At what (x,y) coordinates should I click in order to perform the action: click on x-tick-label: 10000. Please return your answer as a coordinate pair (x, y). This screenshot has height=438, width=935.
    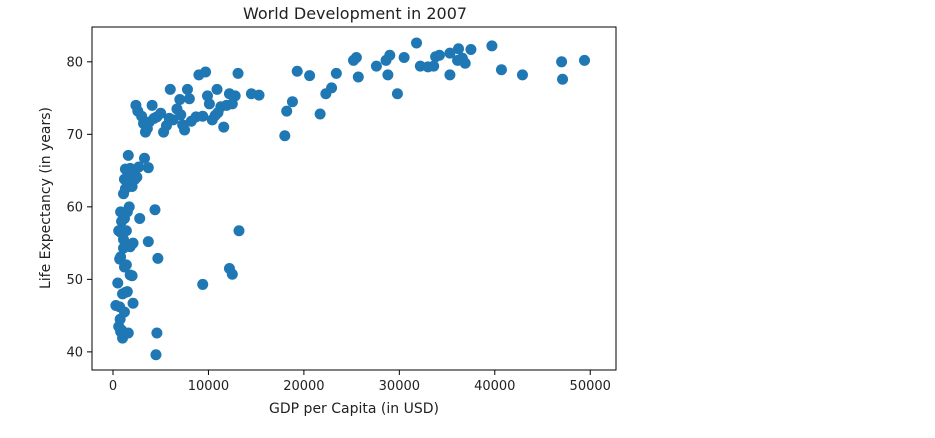
    Looking at the image, I should click on (208, 386).